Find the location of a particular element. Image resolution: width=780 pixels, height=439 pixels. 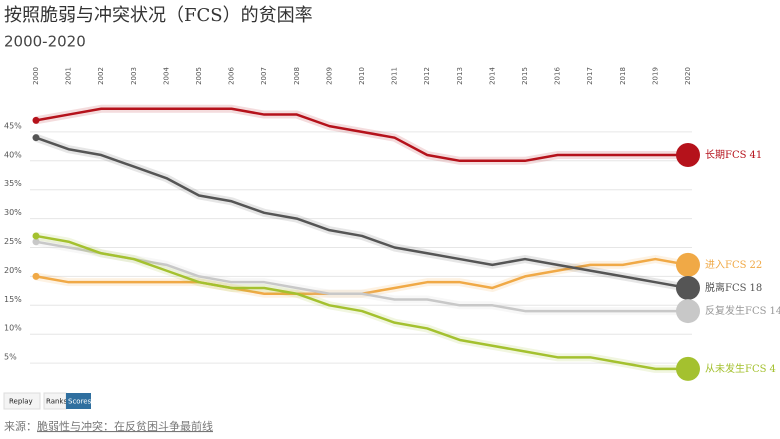

x-tick-label: 2020 is located at coordinates (688, 76).